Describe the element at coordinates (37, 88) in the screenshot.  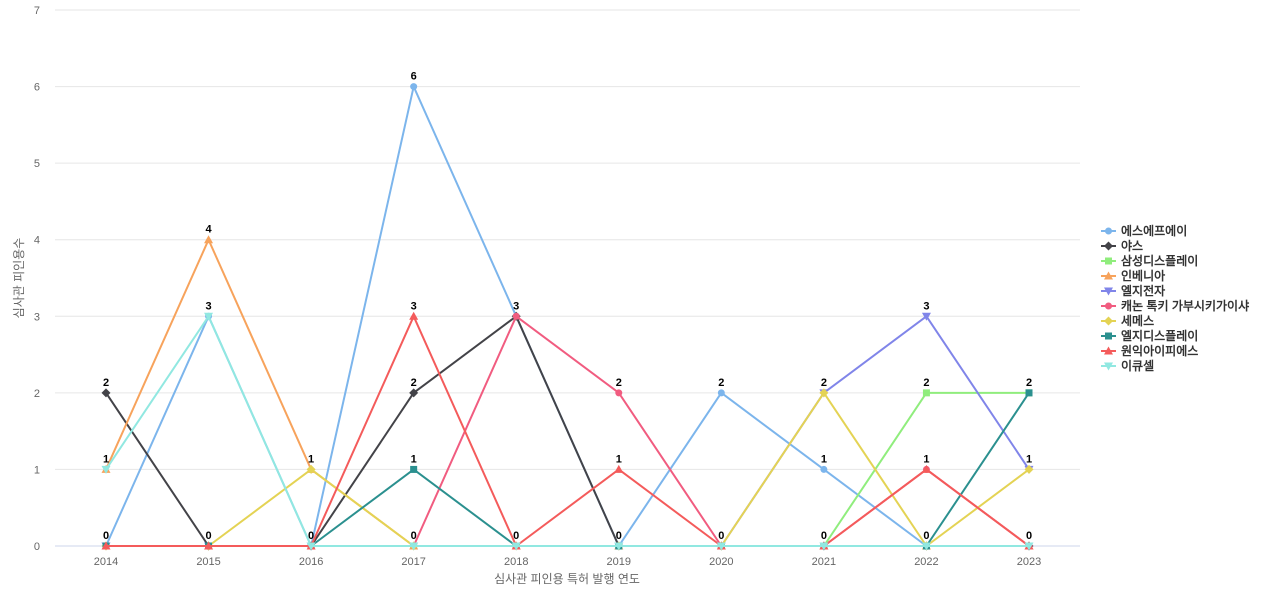
I see `y-tick-label: 6` at that location.